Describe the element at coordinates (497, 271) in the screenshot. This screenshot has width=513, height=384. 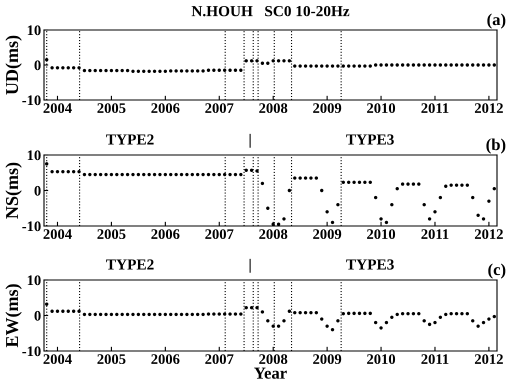
I see `text: (c)` at that location.